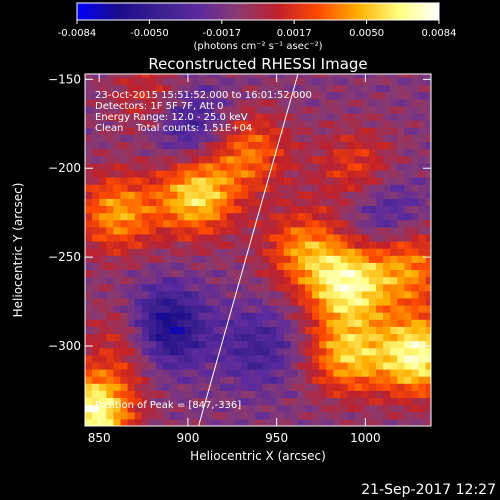 This screenshot has height=500, width=500. I want to click on colorbar-ticks: -0.0084 -0.0050 -0.0017 0.0017 0.0050 0.0084, so click(257, 29).